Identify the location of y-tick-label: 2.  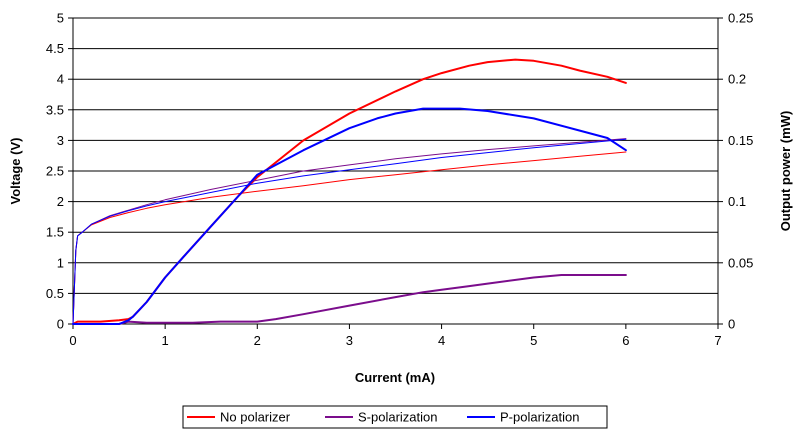
(60, 201).